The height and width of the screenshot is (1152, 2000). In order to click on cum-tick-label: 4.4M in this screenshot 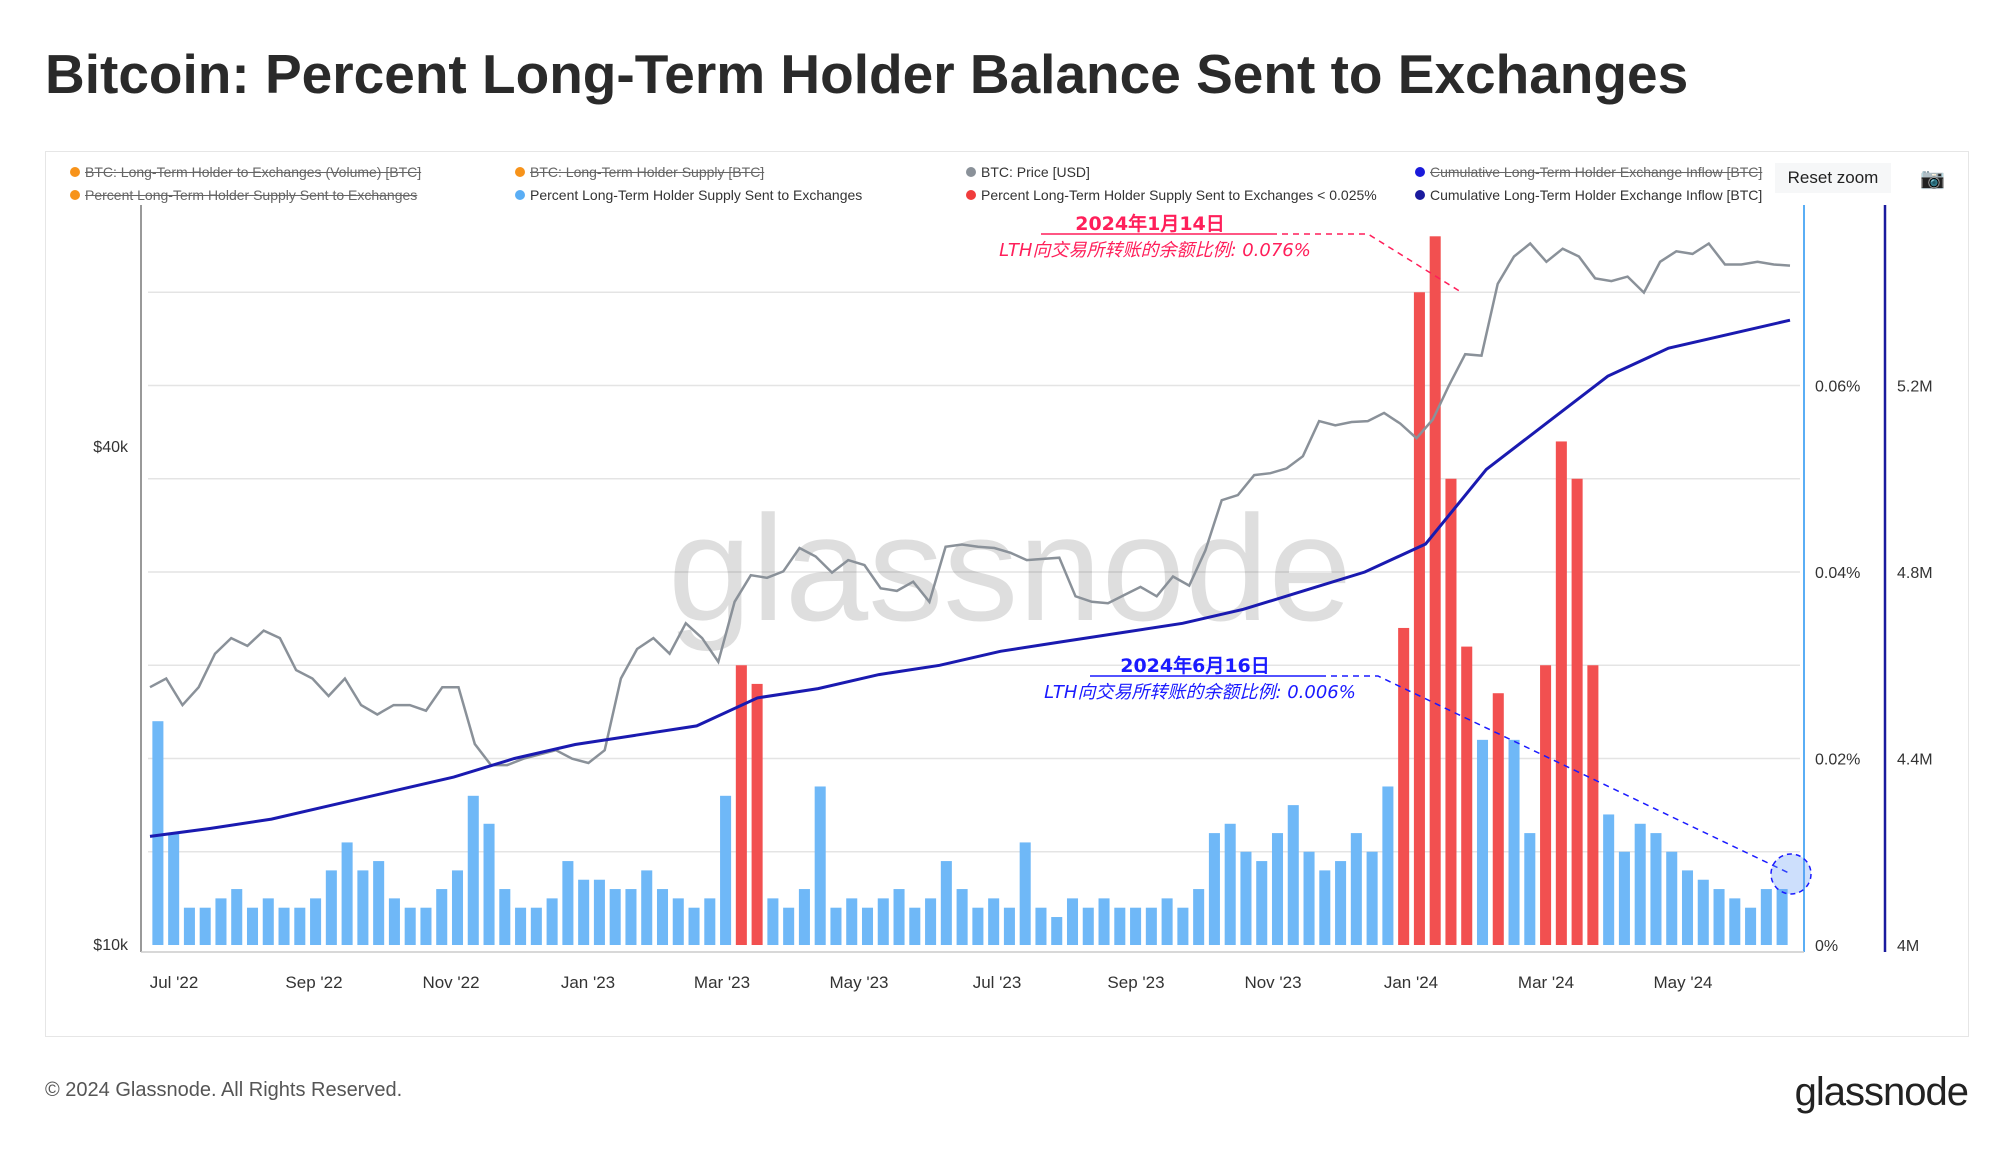, I will do `click(1915, 760)`.